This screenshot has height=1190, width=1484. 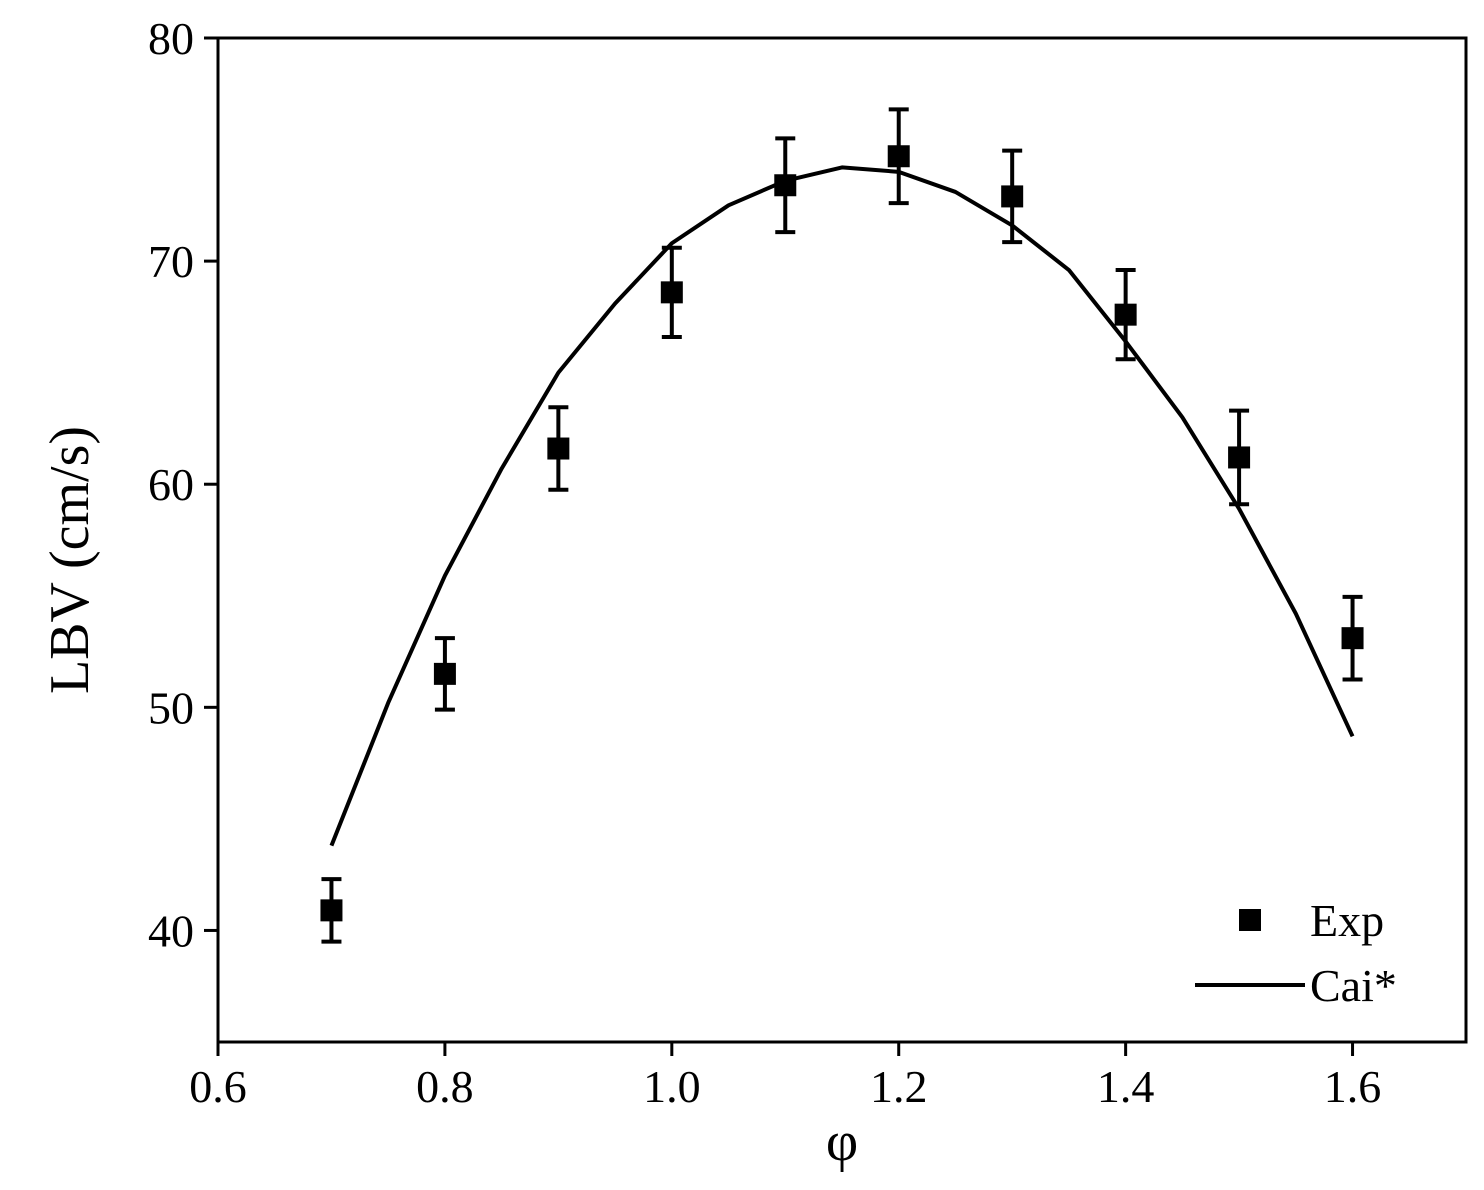 I want to click on y-tick-label: 70, so click(x=171, y=261).